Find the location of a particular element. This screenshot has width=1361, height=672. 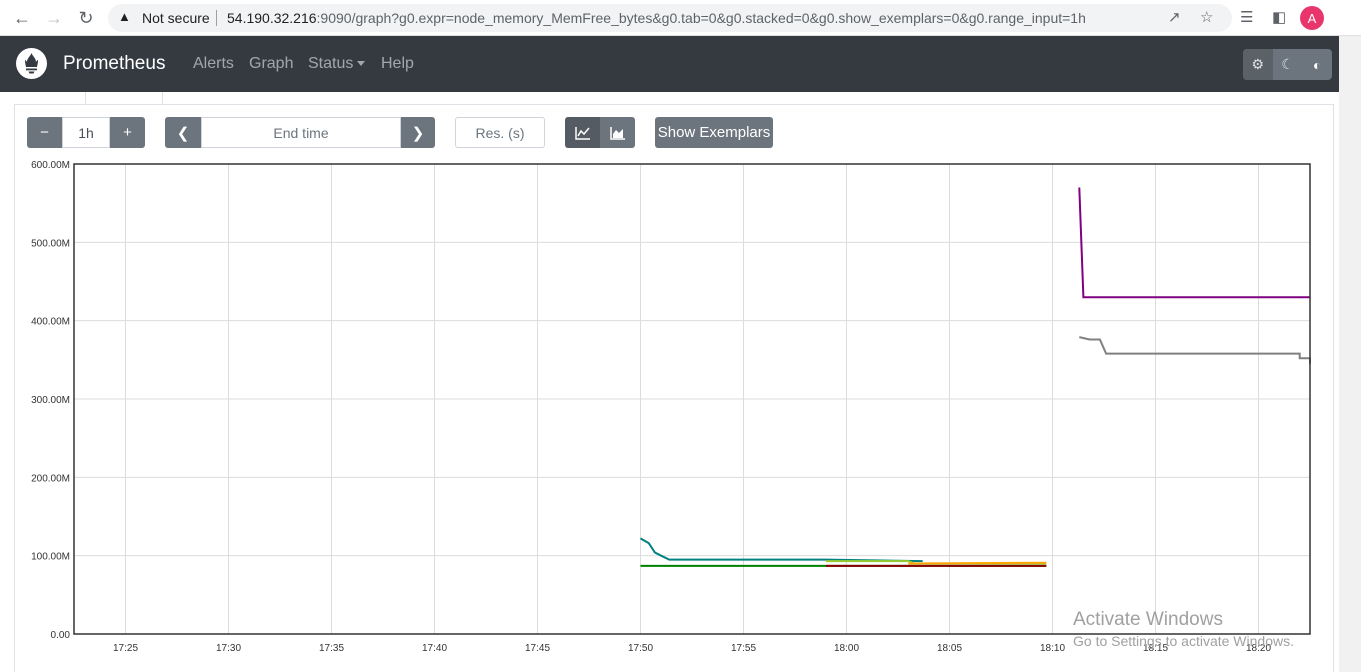

security-label: Not secure is located at coordinates (176, 18).